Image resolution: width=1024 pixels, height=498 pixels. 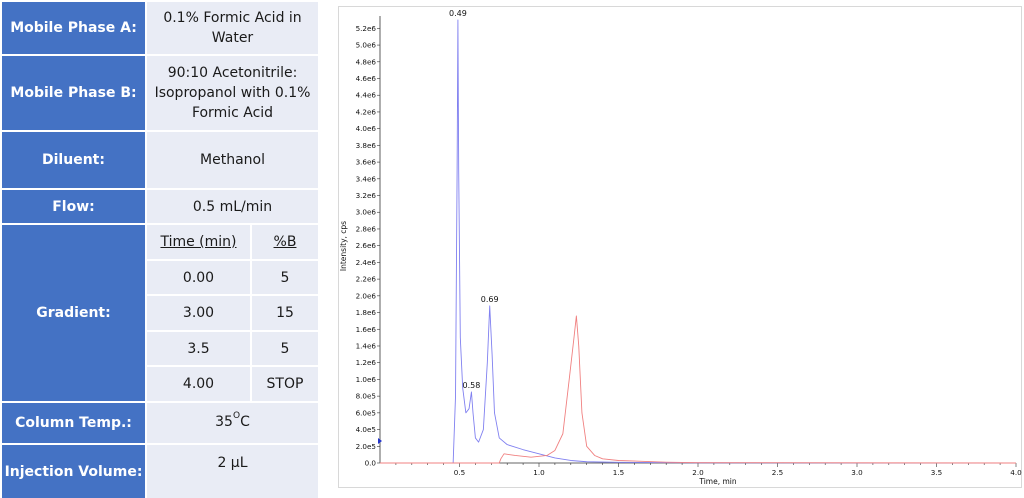 What do you see at coordinates (232, 28) in the screenshot?
I see `mobile-phase-a-value: 0.1% Formic Acid in Water` at bounding box center [232, 28].